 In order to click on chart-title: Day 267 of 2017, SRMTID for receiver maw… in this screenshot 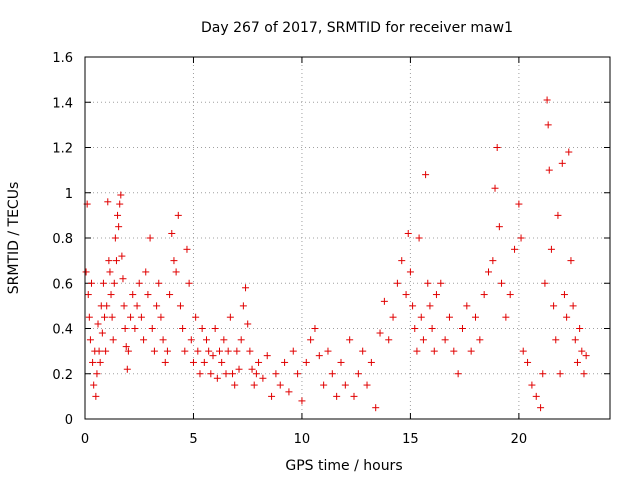, I will do `click(357, 28)`.